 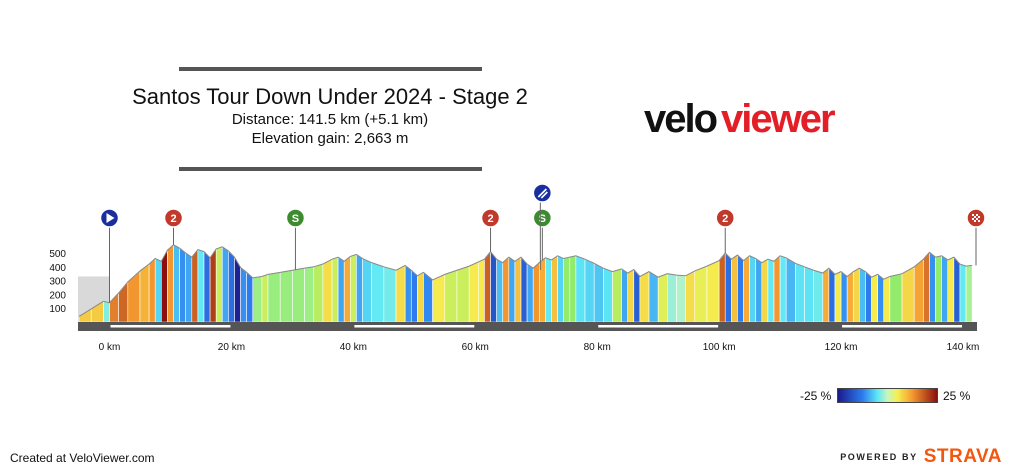 I want to click on x-tick-label: 20 km, so click(x=231, y=347).